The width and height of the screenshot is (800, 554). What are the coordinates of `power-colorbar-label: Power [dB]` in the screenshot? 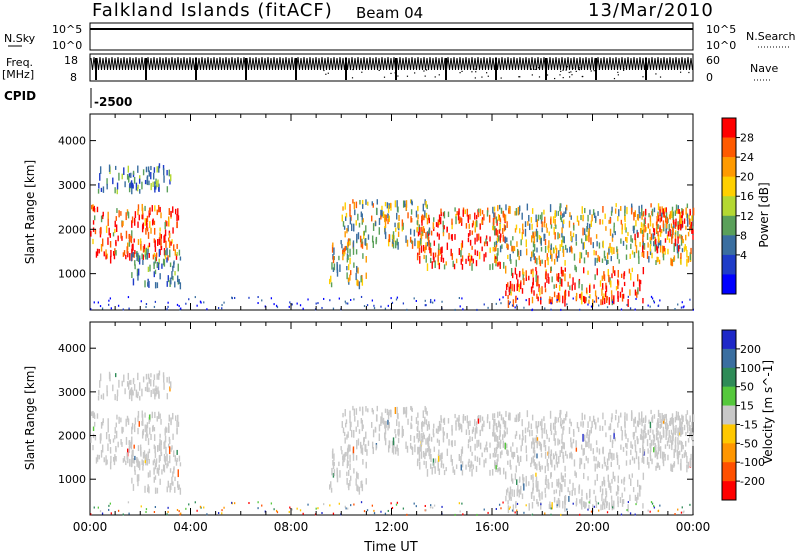 It's located at (764, 214).